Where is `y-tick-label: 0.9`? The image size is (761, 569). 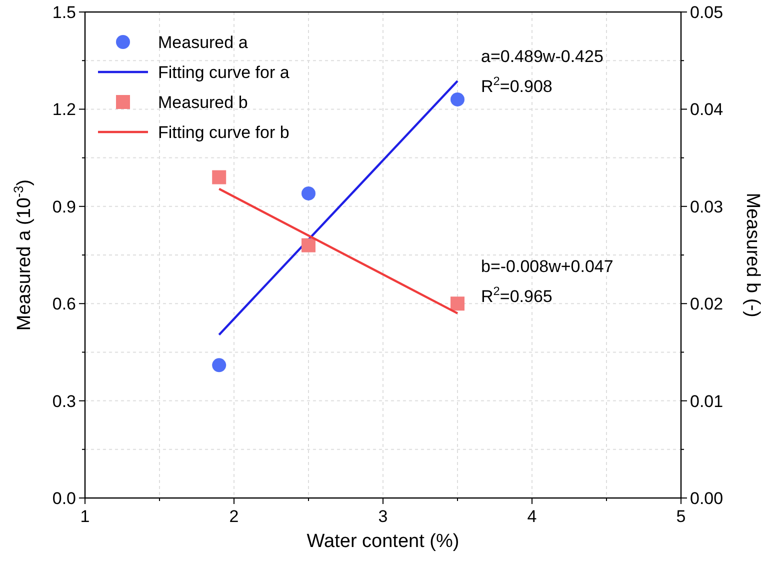
y-tick-label: 0.9 is located at coordinates (64, 206).